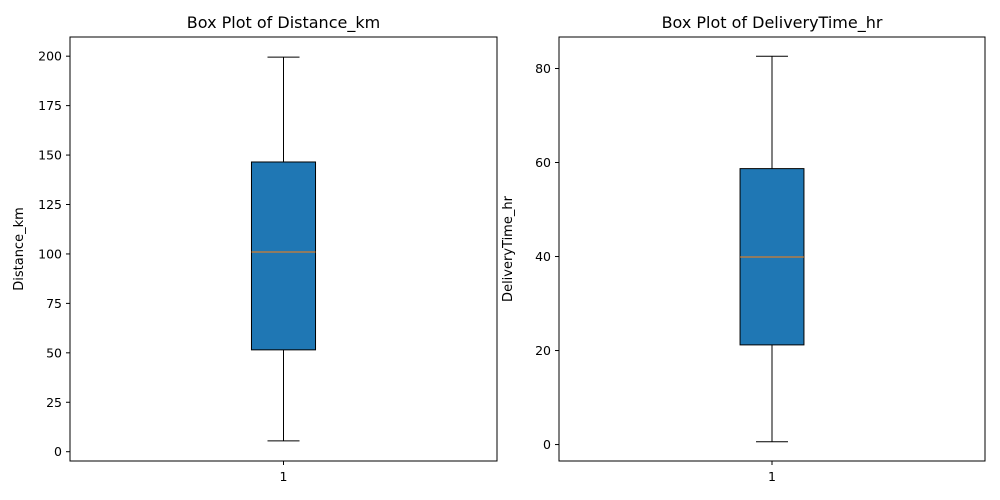  What do you see at coordinates (50, 253) in the screenshot?
I see `y-tick-label: 100` at bounding box center [50, 253].